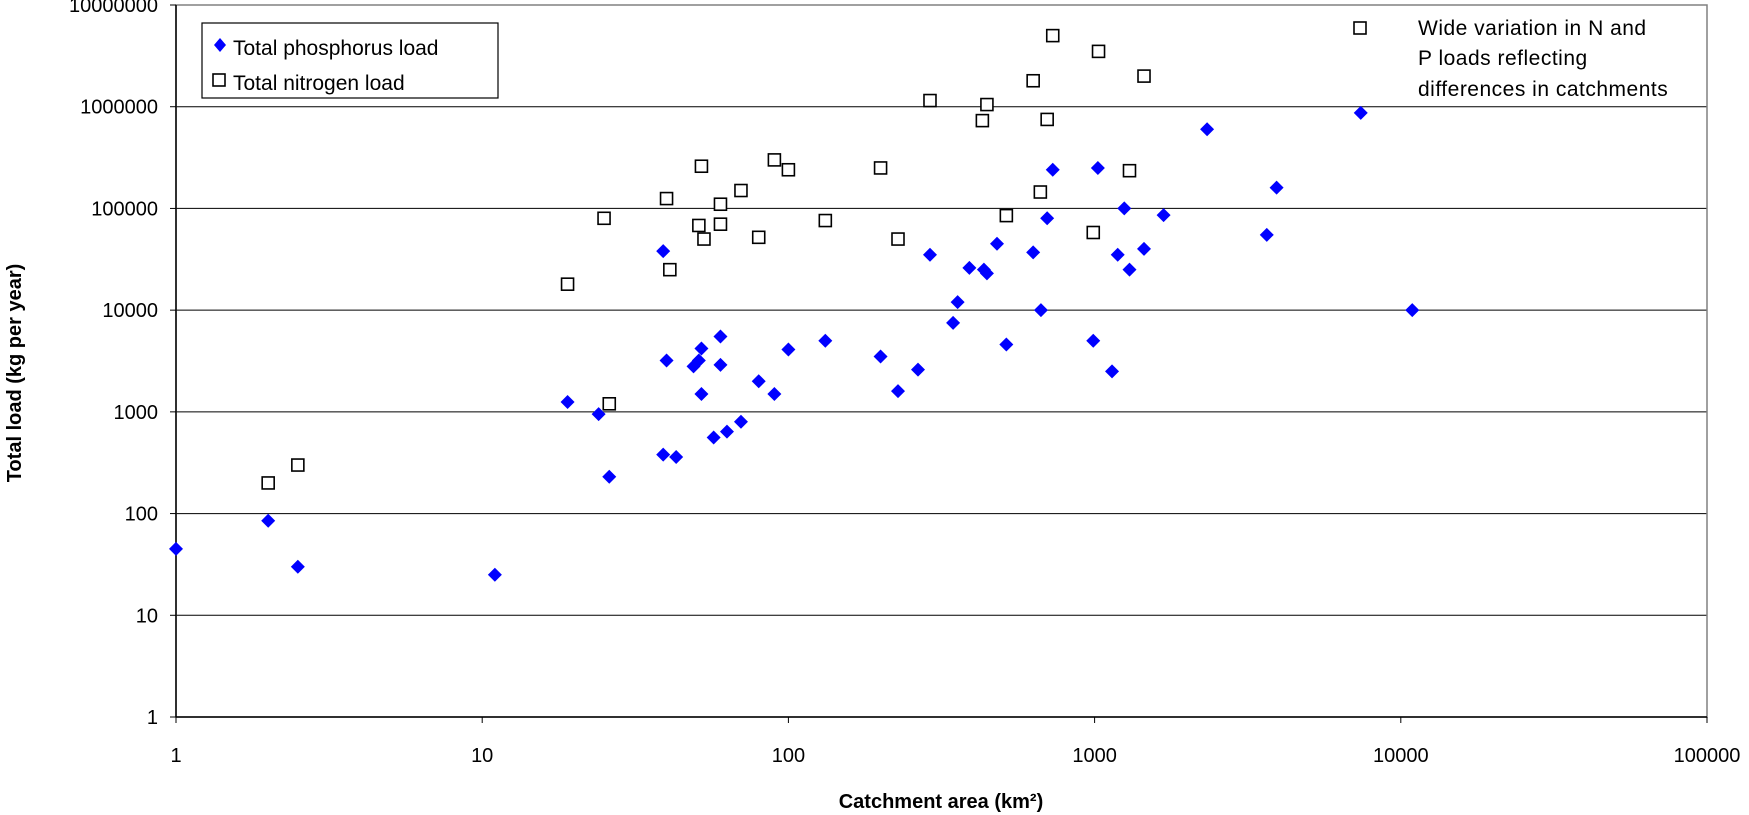 This screenshot has width=1749, height=815. I want to click on y-axis-title: Total load (kg per year), so click(15, 373).